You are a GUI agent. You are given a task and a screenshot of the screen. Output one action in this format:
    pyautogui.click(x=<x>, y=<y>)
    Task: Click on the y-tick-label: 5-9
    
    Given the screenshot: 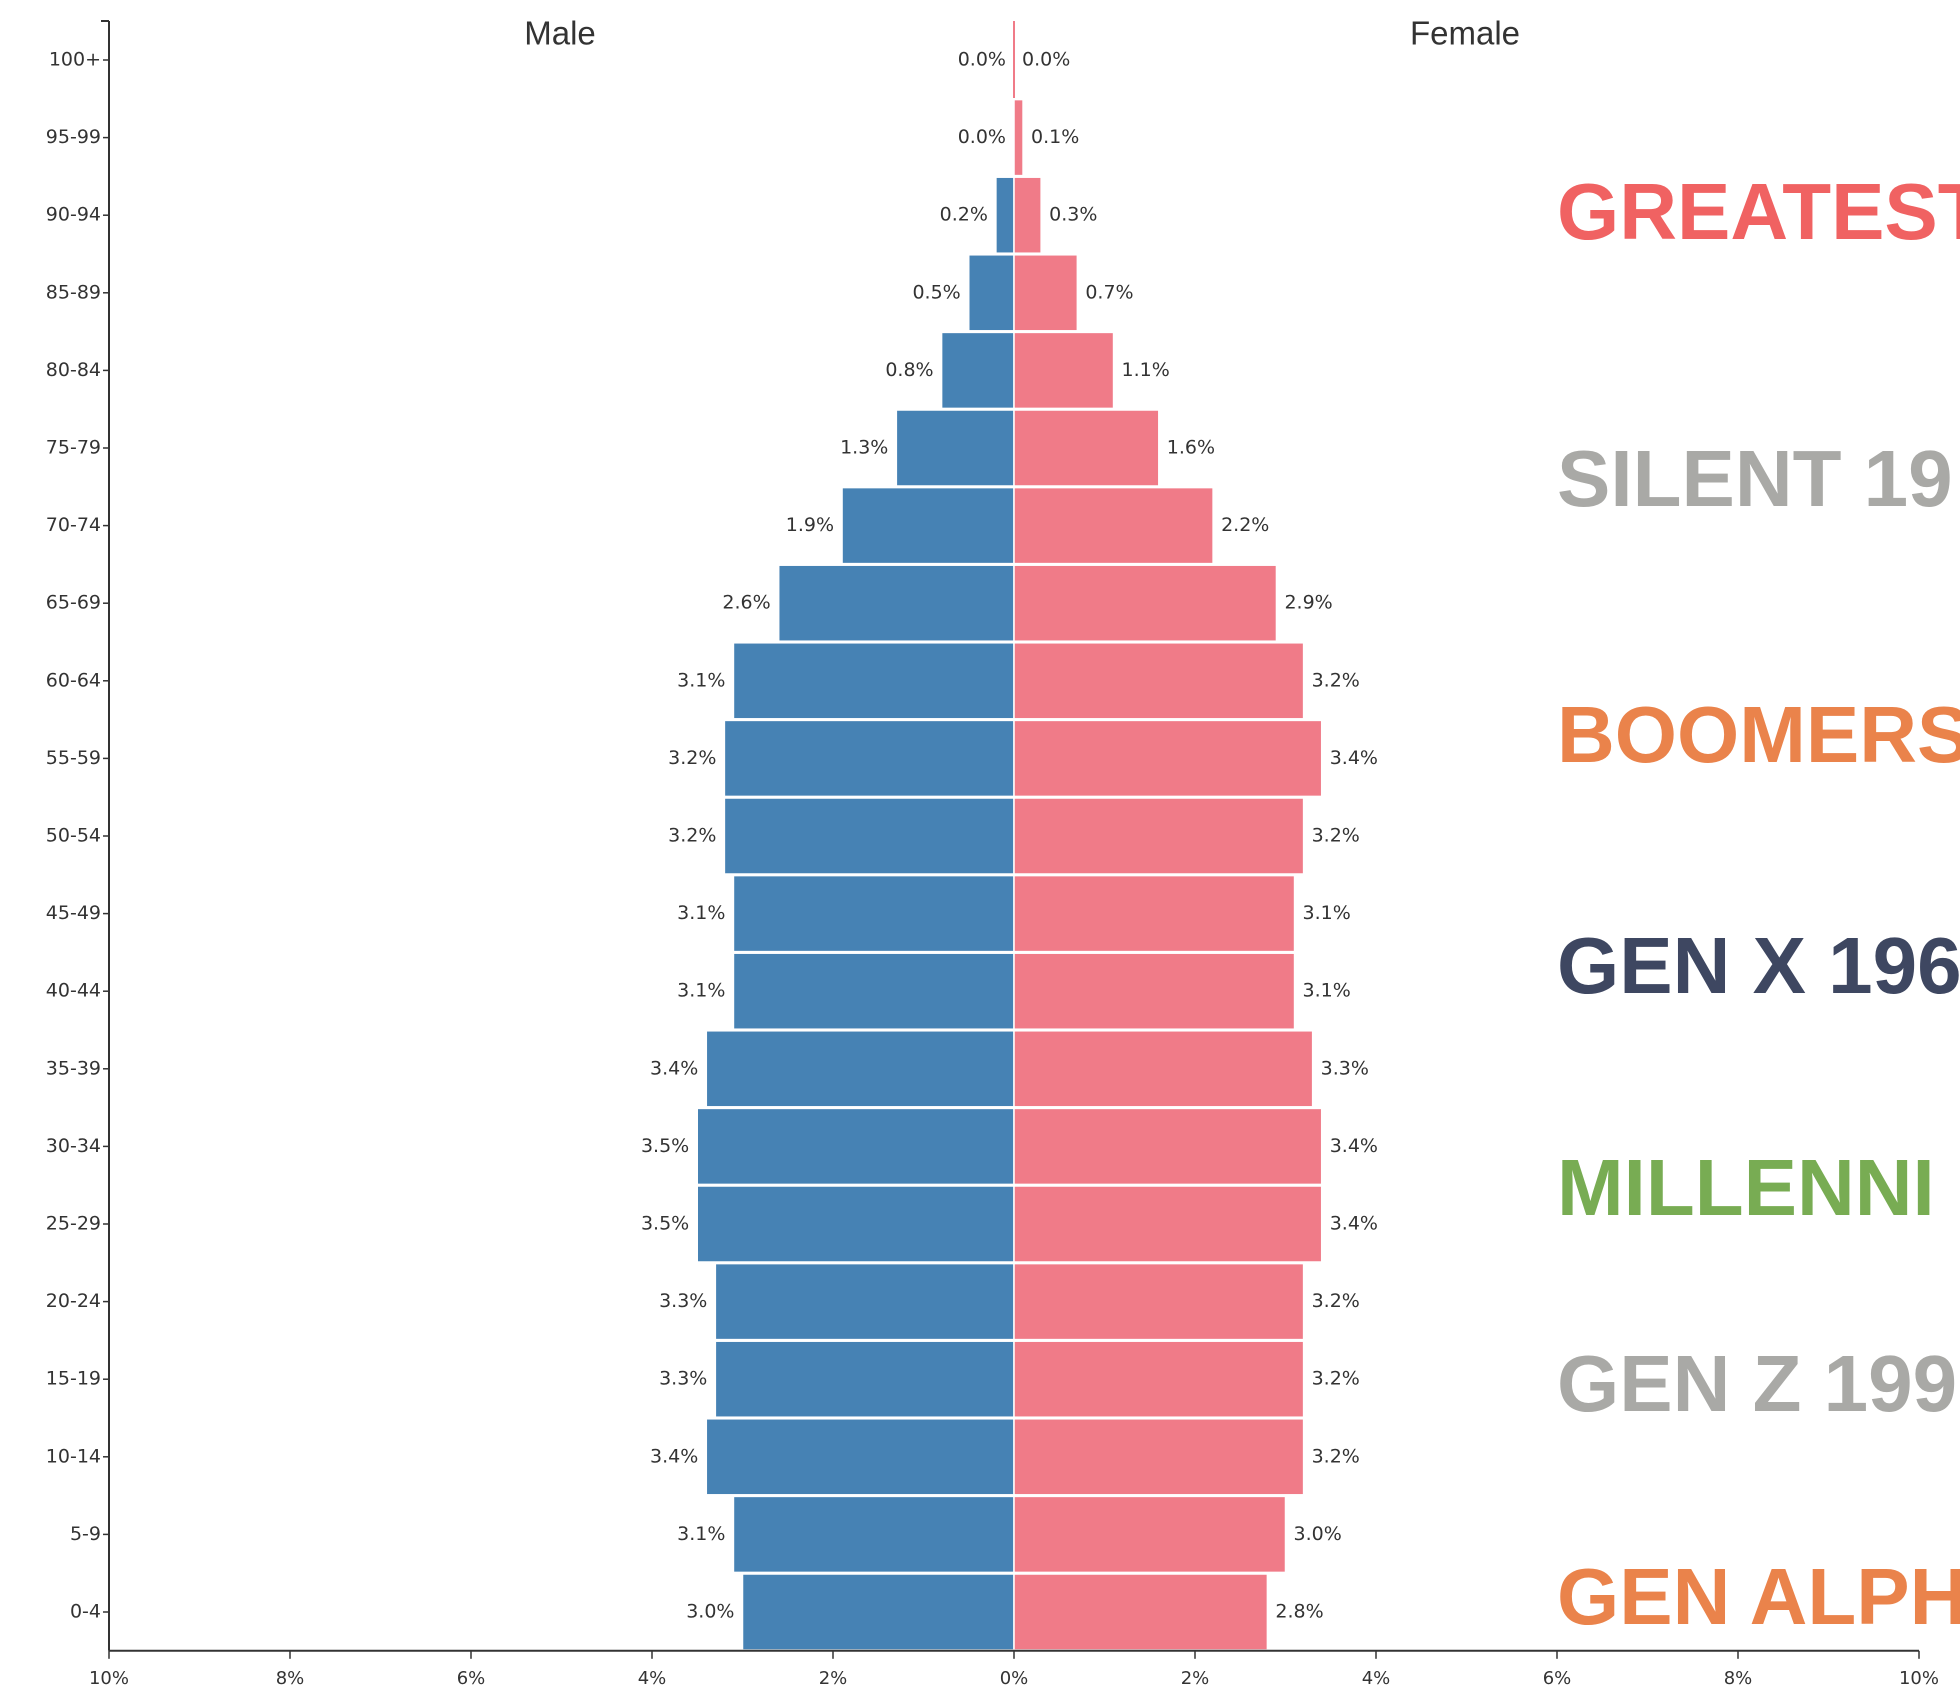 What is the action you would take?
    pyautogui.click(x=85, y=1534)
    